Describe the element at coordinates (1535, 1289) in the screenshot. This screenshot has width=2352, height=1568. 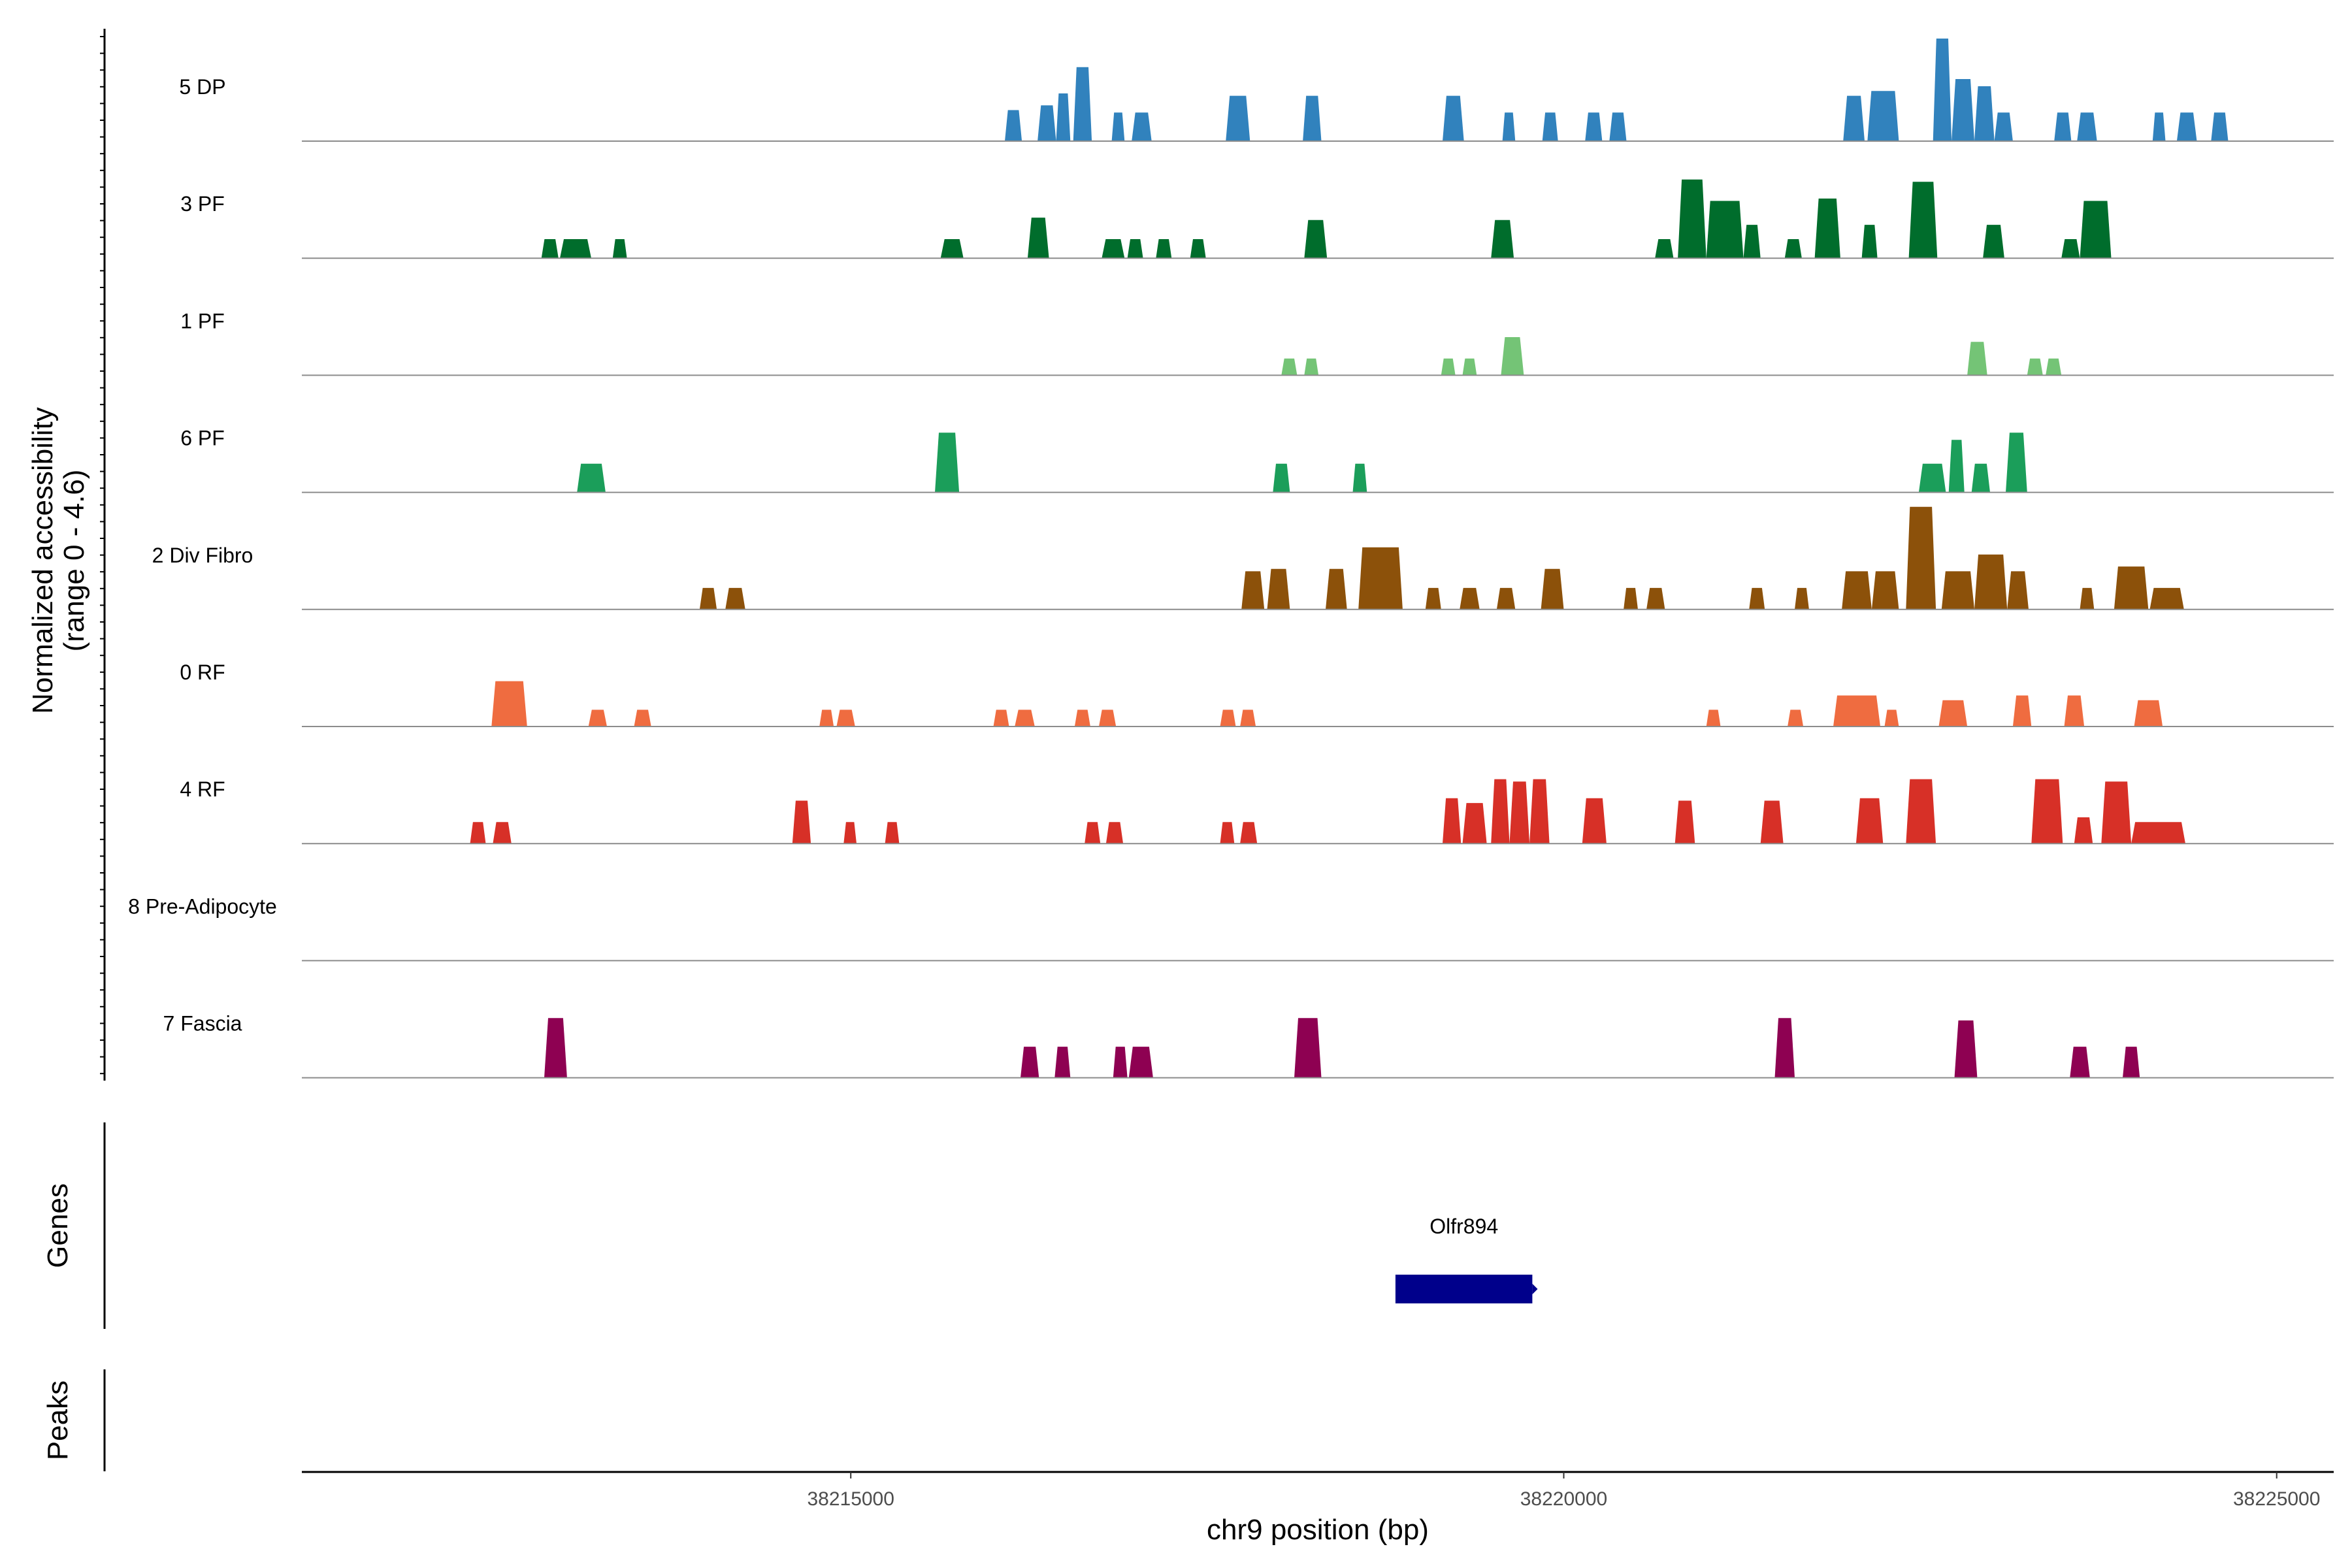
I see `gene-strand-arrow` at that location.